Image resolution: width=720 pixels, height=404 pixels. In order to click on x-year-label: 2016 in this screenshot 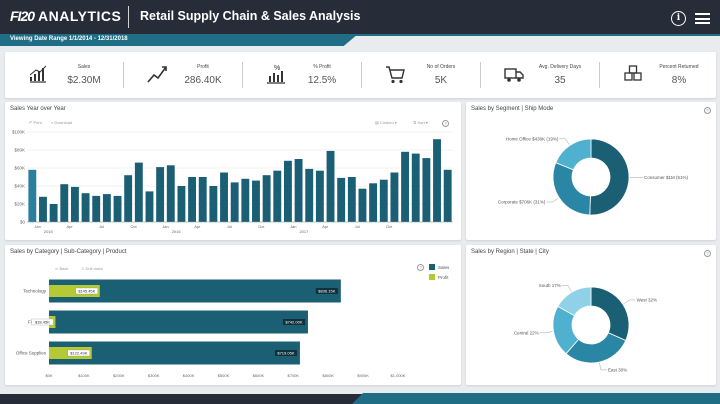, I will do `click(177, 231)`.